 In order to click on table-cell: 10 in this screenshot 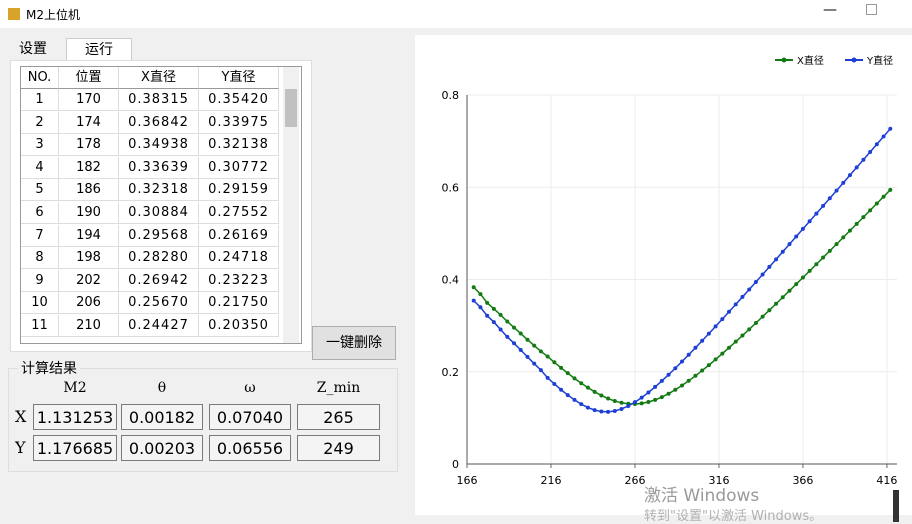, I will do `click(40, 303)`.